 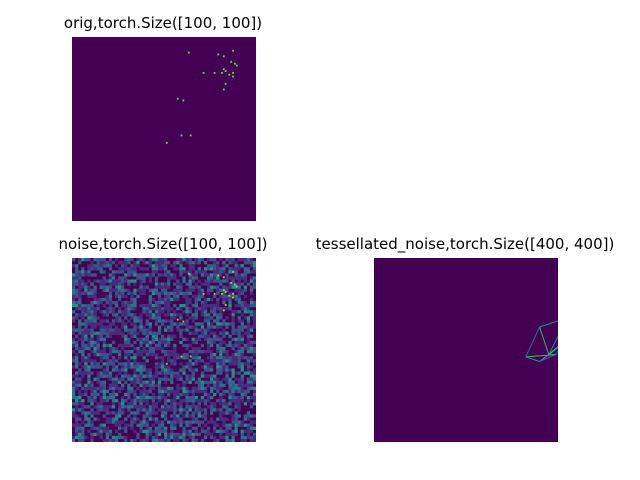 What do you see at coordinates (233, 72) in the screenshot?
I see `orig-point` at bounding box center [233, 72].